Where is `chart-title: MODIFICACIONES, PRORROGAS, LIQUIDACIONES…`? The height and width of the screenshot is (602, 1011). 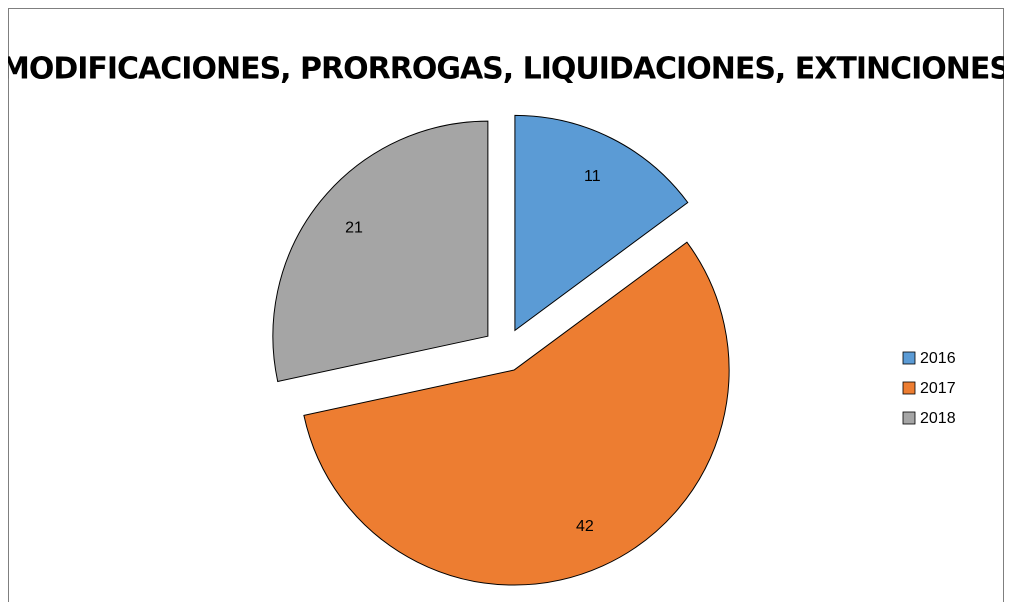 chart-title: MODIFICACIONES, PRORROGAS, LIQUIDACIONES… is located at coordinates (505, 69).